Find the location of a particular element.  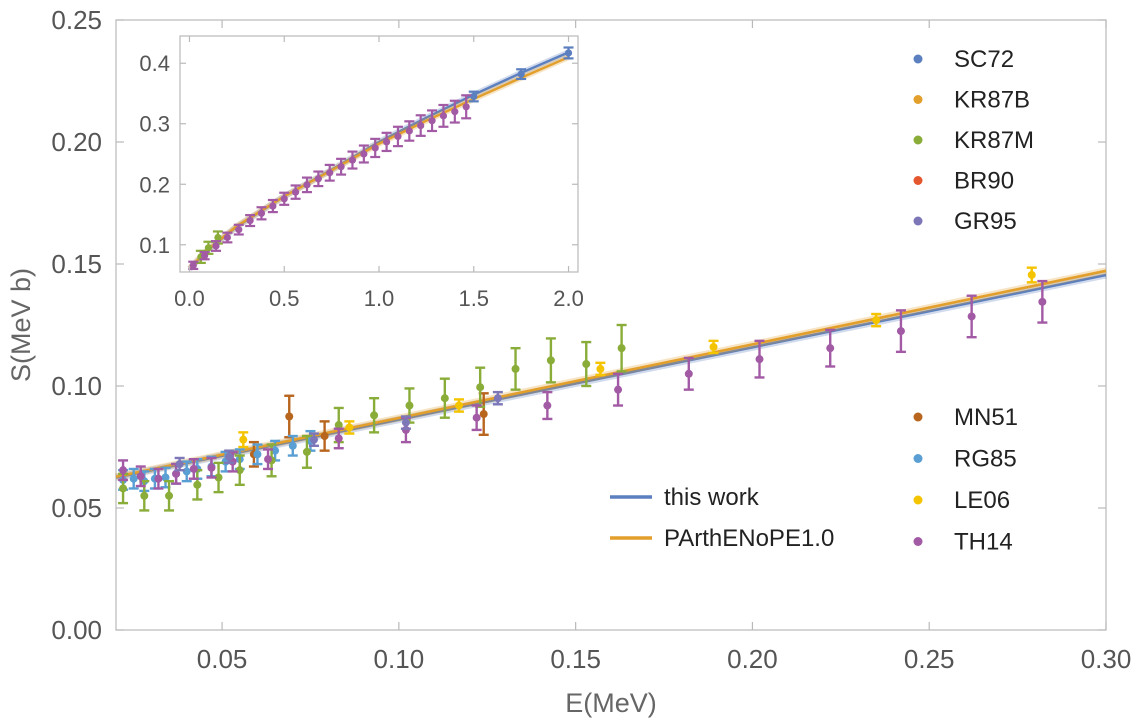

main-series-kr87m is located at coordinates (372, 417).